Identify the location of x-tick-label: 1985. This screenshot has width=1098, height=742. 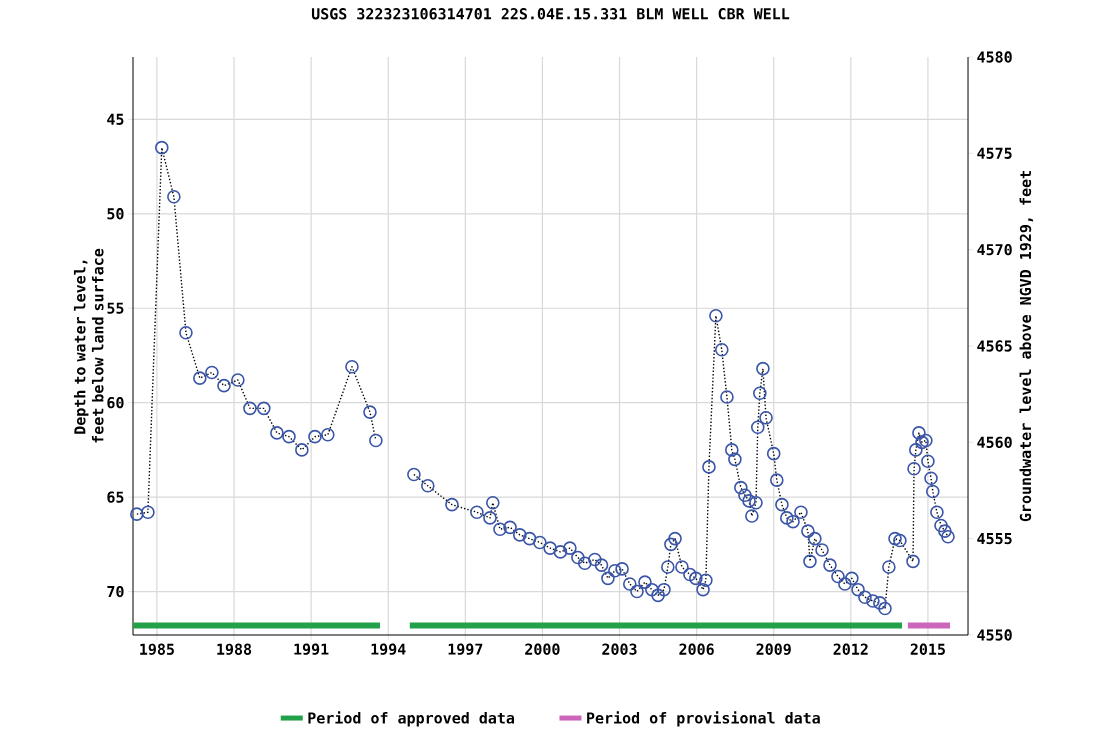
(157, 649).